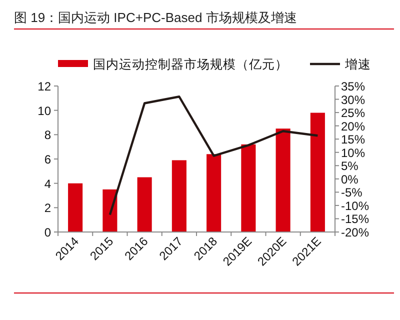  What do you see at coordinates (353, 87) in the screenshot?
I see `y2-tick-label: 35%` at bounding box center [353, 87].